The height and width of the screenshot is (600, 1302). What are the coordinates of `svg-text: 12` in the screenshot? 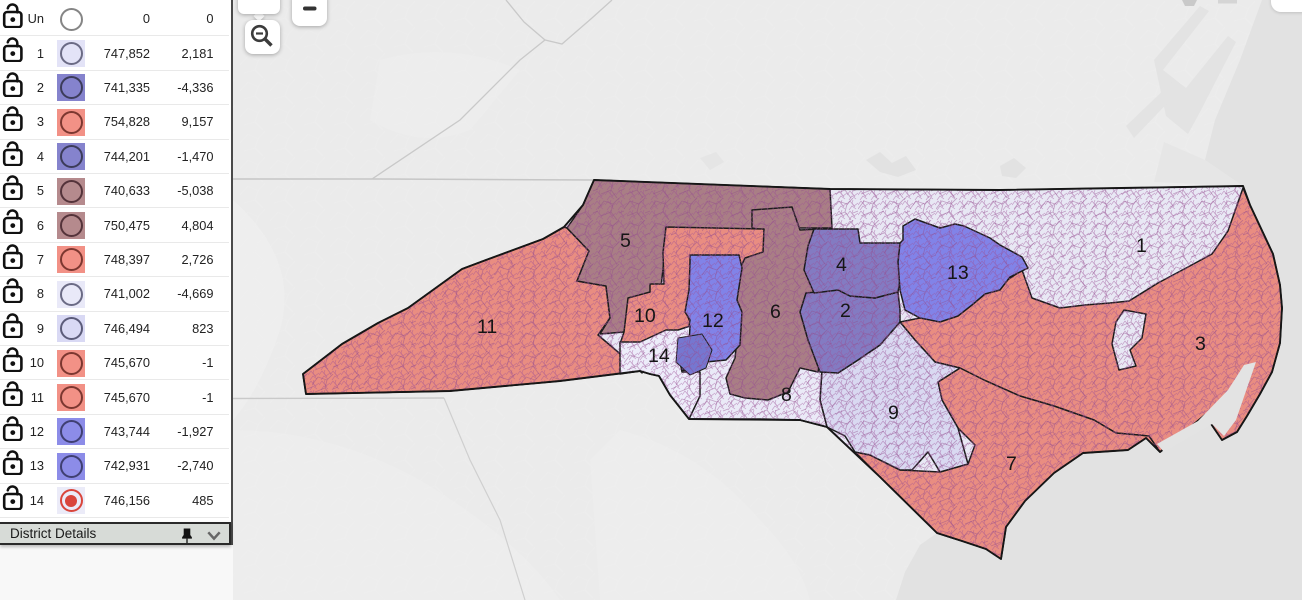 It's located at (713, 321).